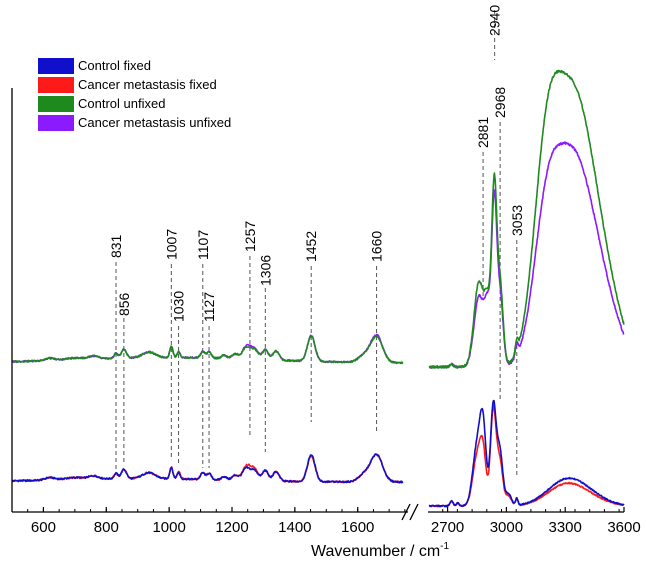 Image resolution: width=646 pixels, height=565 pixels. I want to click on peak-label: 1306, so click(265, 270).